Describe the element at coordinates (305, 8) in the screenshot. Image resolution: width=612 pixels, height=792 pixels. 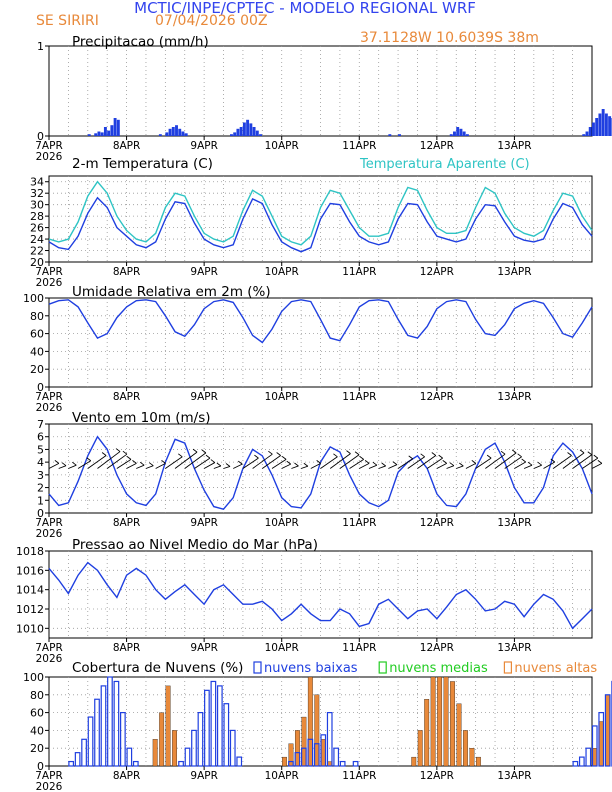
I see `chart-title: MCTIC/INPE/CPTEC - MODELO REGIONAL WRF` at that location.